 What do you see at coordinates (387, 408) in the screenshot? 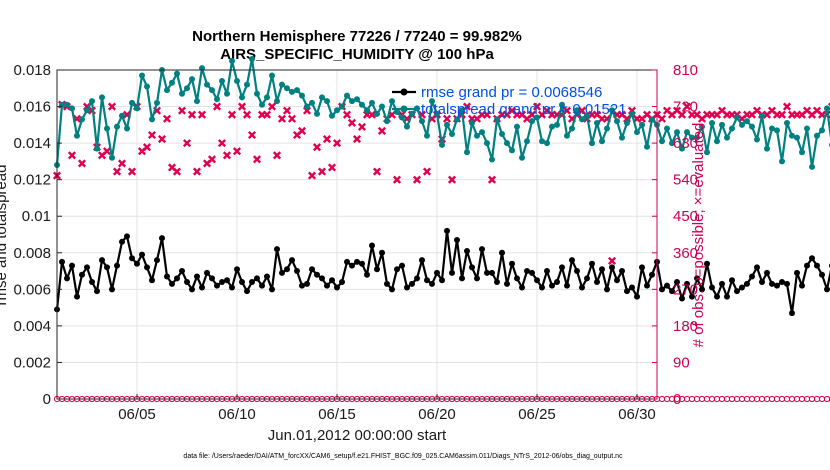
I see `x-axis-ticks: 06/05 06/10 06/15 06/20 06/25 06/30` at bounding box center [387, 408].